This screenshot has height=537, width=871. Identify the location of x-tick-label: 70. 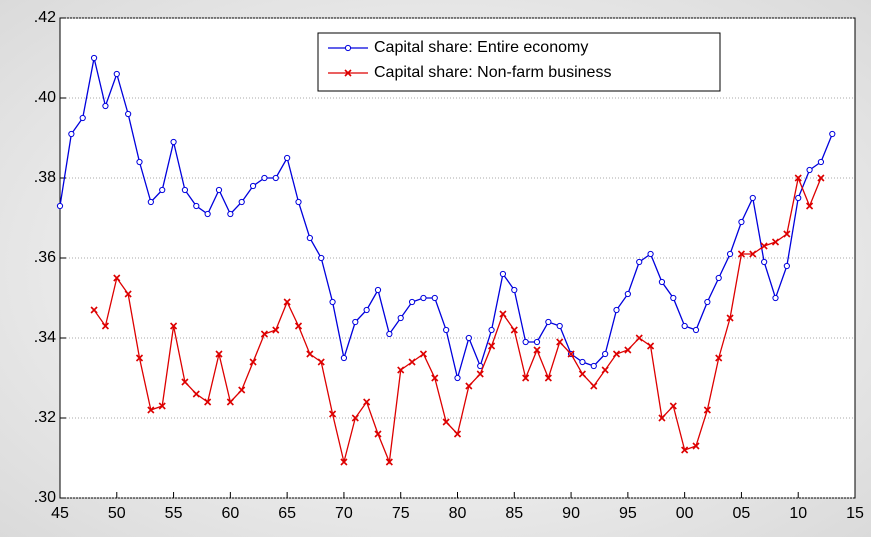
(344, 513).